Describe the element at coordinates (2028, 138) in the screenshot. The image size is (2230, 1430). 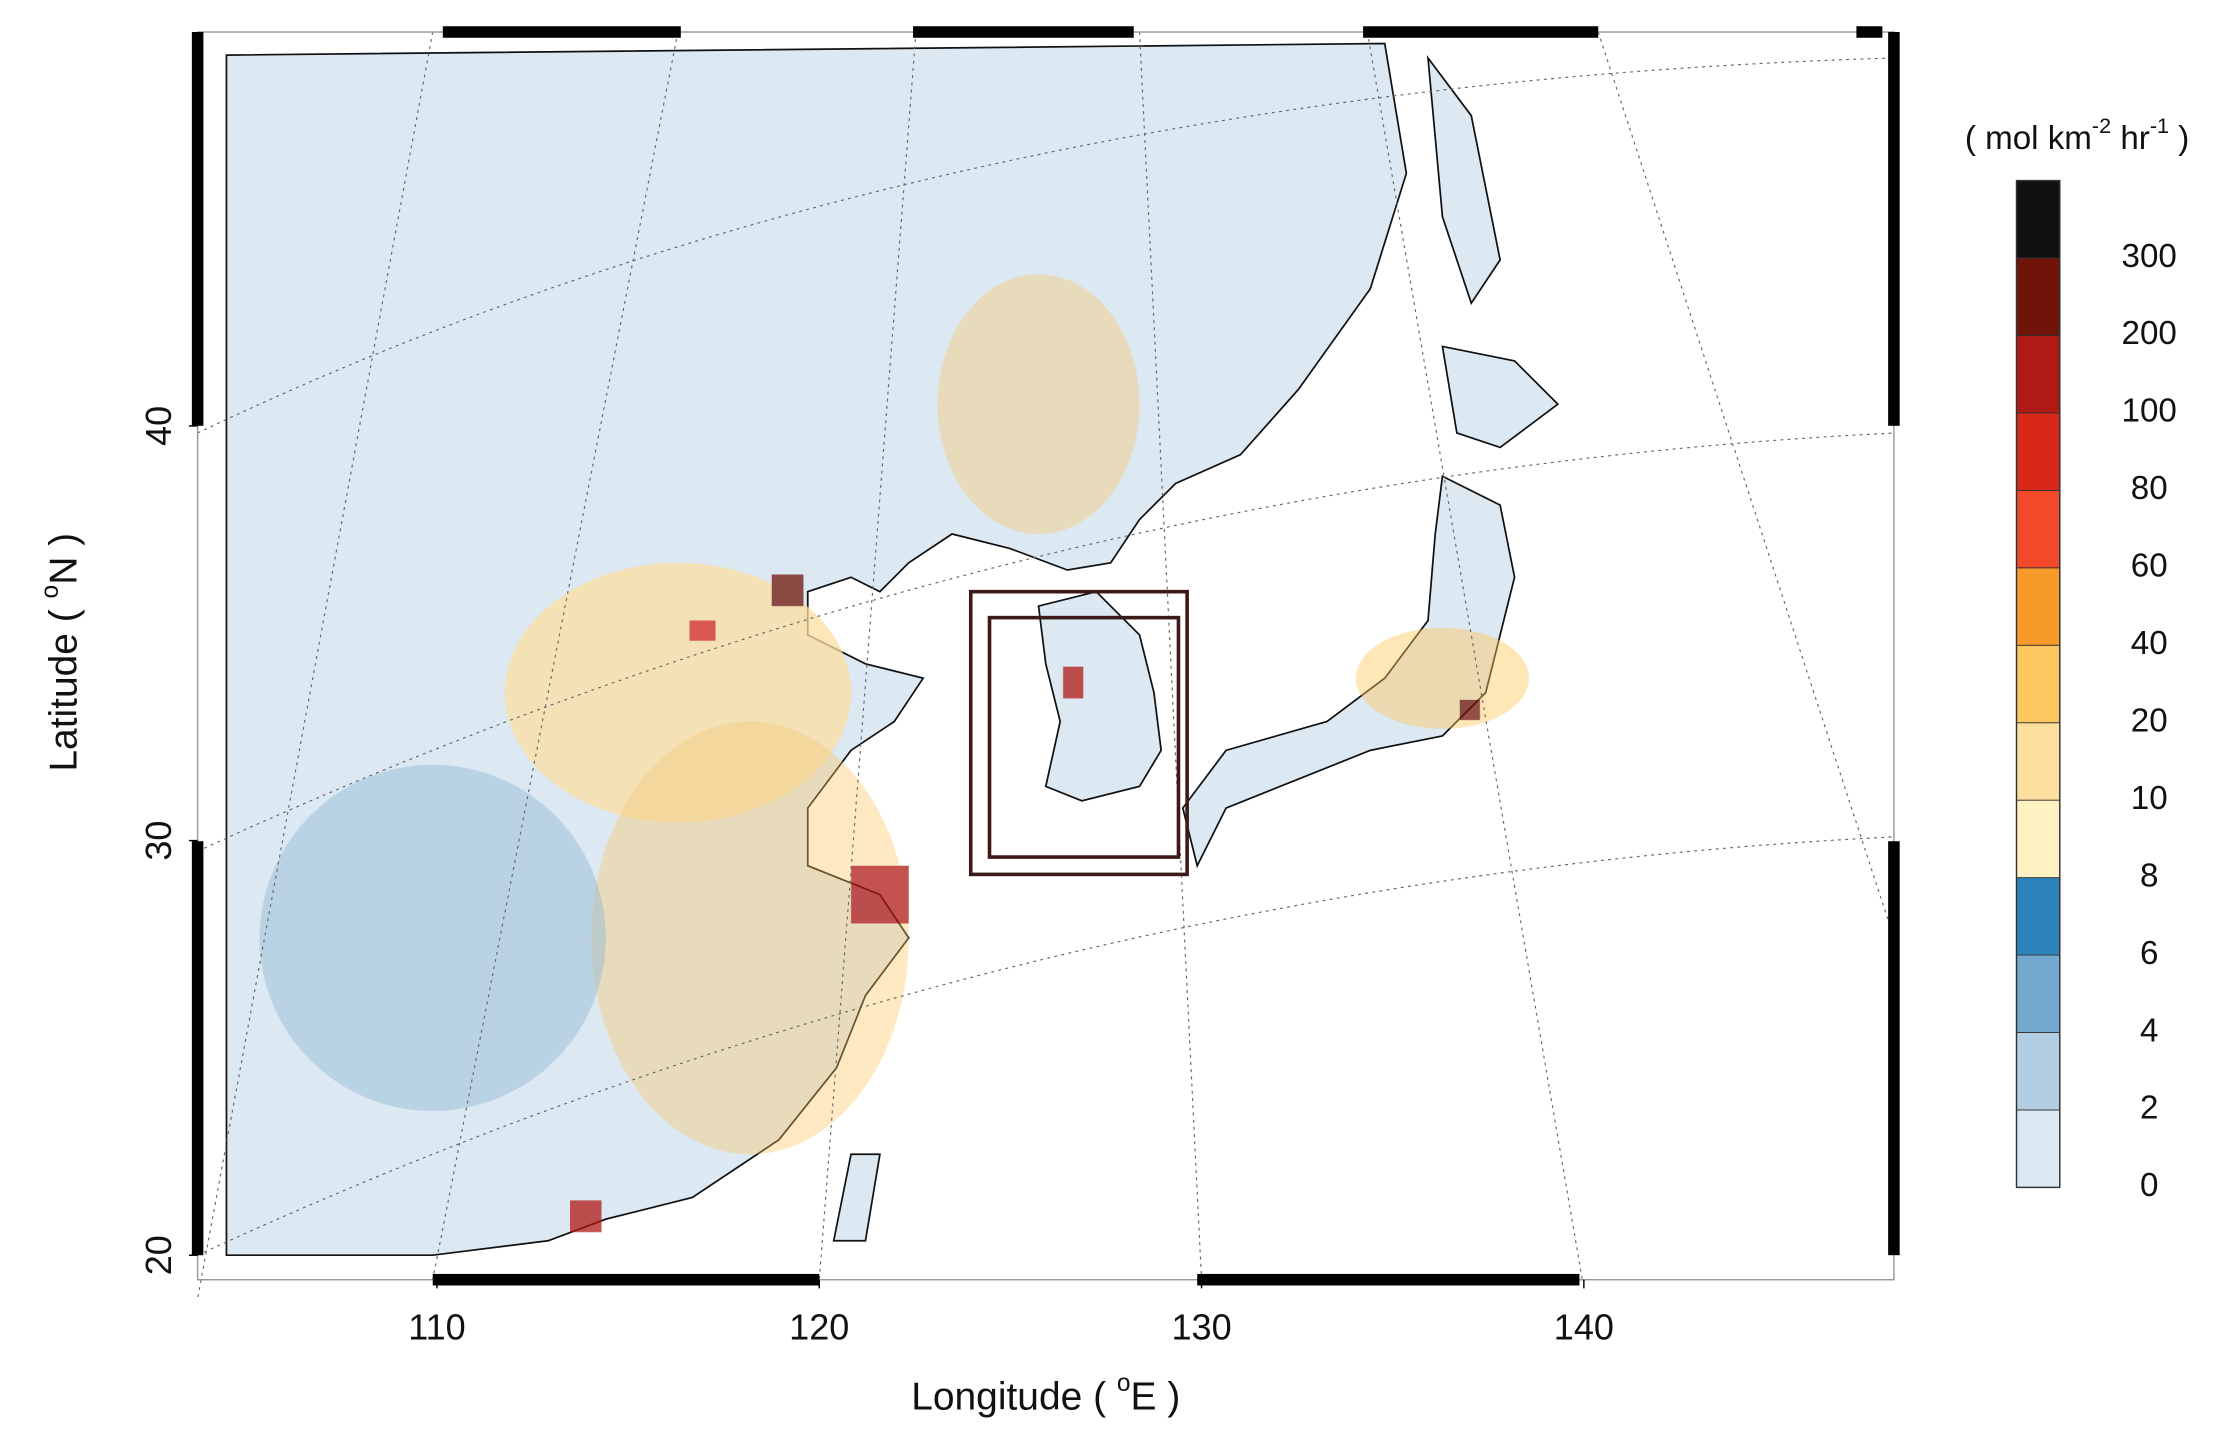
I see `label-part: ( mol km` at that location.